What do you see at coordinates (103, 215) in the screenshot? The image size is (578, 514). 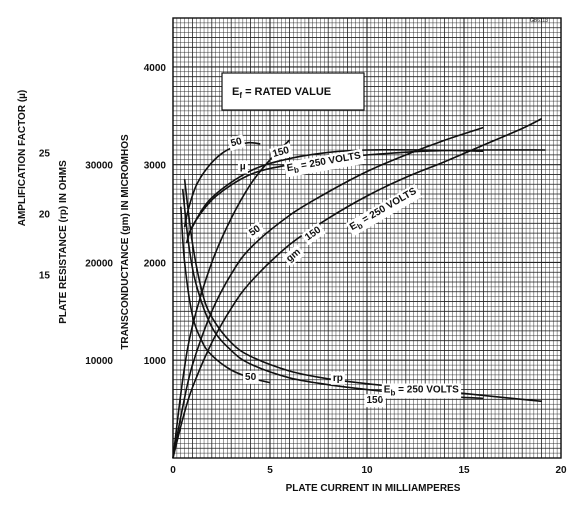 I see `left-axes: 1000 2000 3000 4000 10000 20000 30000 15 20 25` at bounding box center [103, 215].